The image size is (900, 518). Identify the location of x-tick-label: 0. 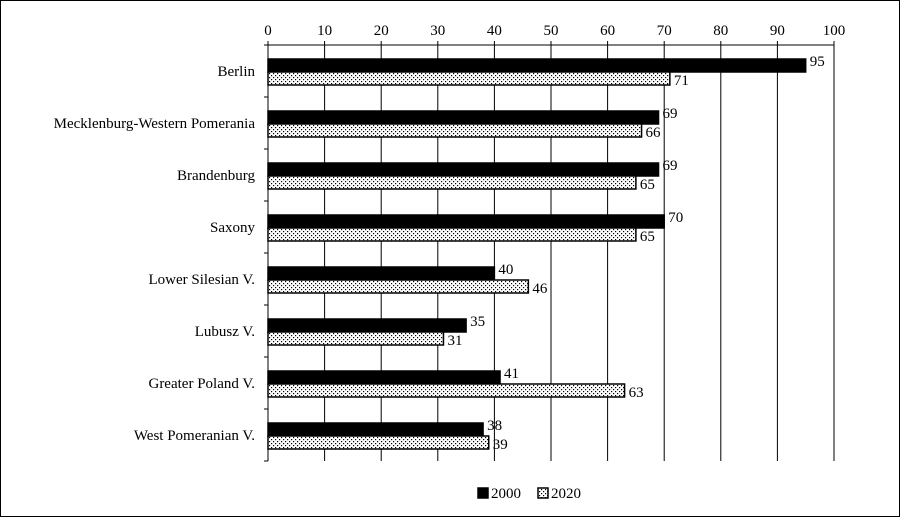
(268, 31).